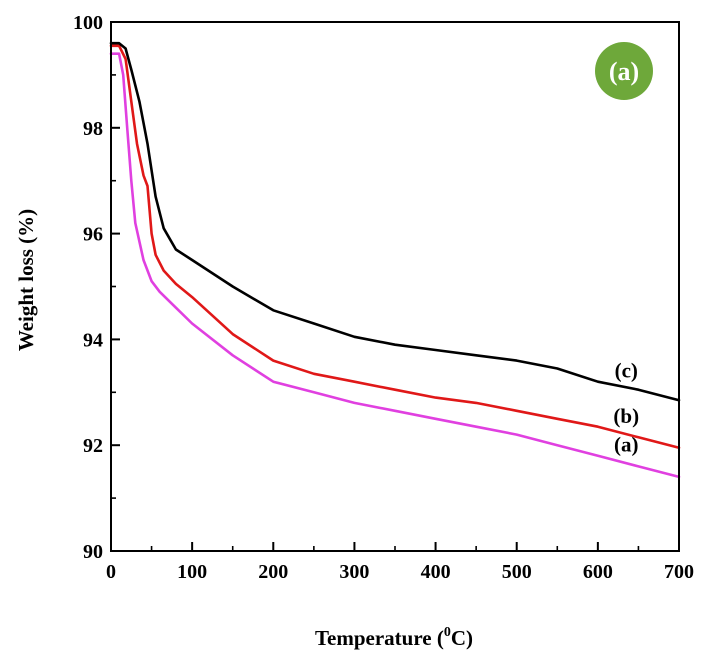 The height and width of the screenshot is (658, 703). What do you see at coordinates (598, 572) in the screenshot?
I see `x-tick-label: 600` at bounding box center [598, 572].